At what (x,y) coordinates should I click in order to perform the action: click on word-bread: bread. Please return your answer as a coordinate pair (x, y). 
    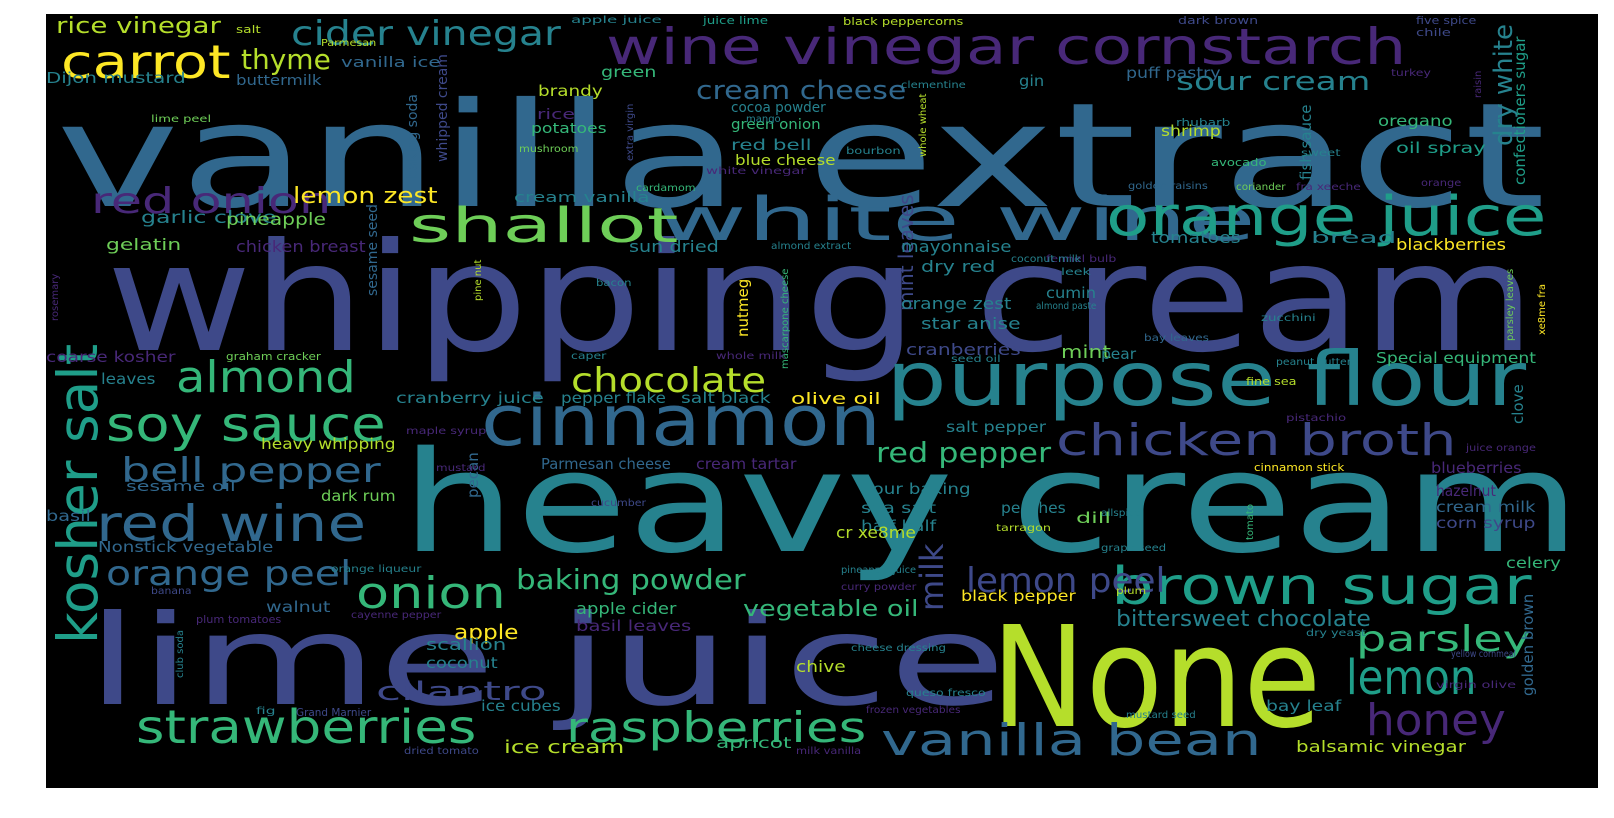
    Looking at the image, I should click on (1354, 237).